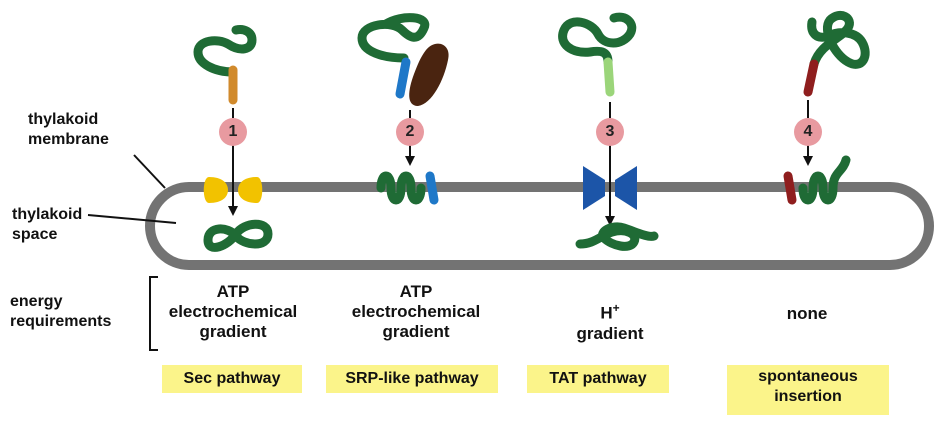 The width and height of the screenshot is (939, 428). What do you see at coordinates (826, 108) in the screenshot?
I see `spontaneous-pathway-graphic` at bounding box center [826, 108].